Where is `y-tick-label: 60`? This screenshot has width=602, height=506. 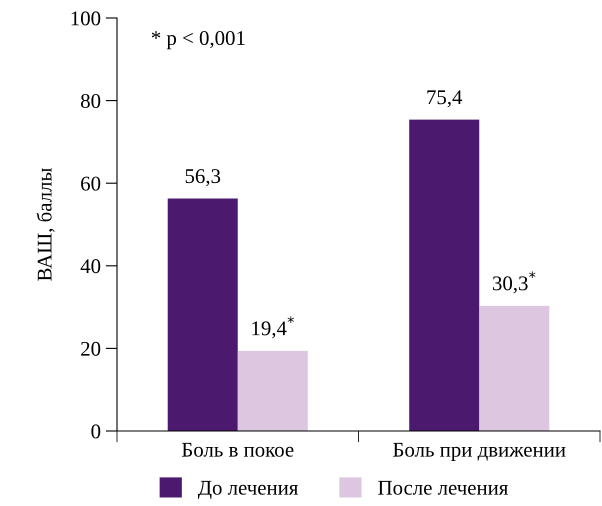 y-tick-label: 60 is located at coordinates (90, 183).